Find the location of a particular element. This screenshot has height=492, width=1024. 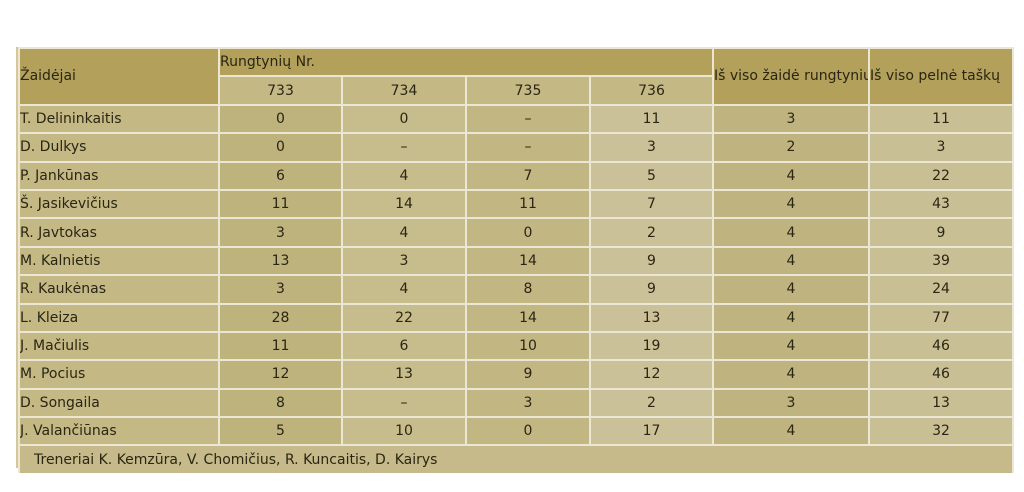

games-played-cell: 2 is located at coordinates (791, 147).